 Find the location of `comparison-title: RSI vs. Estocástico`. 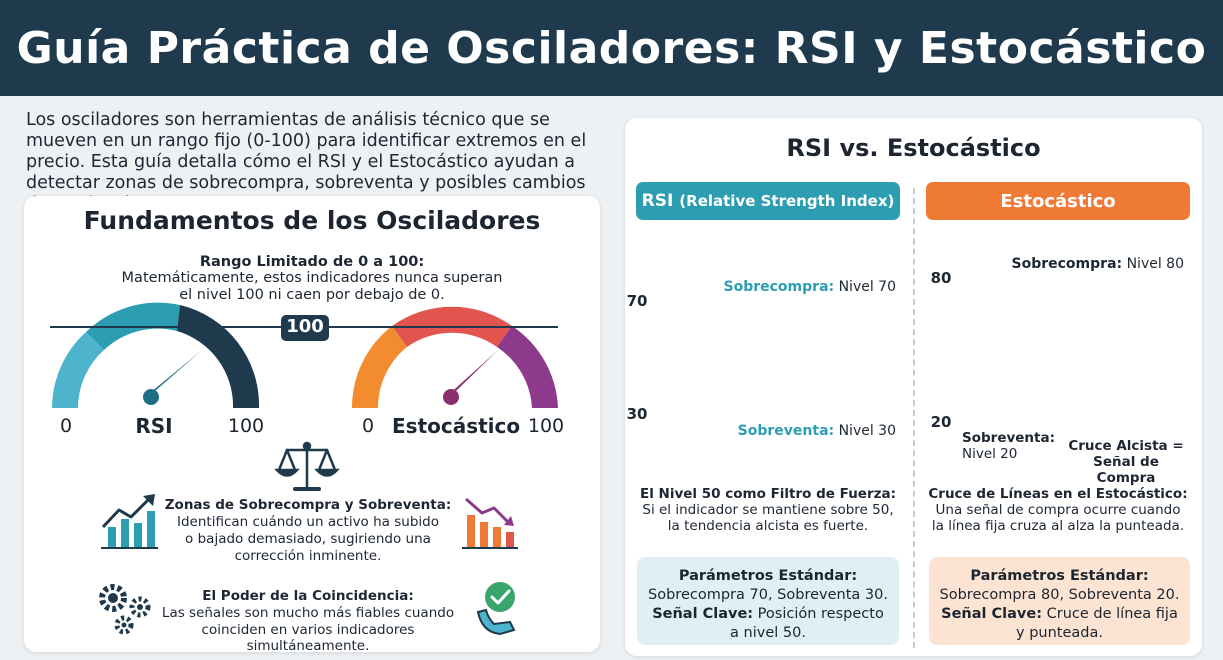

comparison-title: RSI vs. Estocástico is located at coordinates (913, 148).